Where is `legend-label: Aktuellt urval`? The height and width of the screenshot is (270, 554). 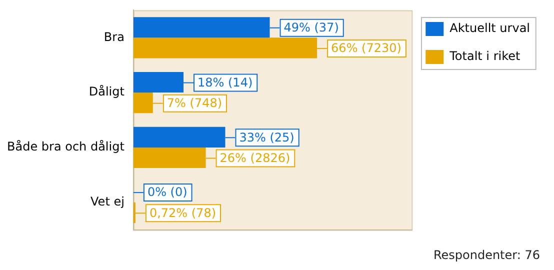 legend-label: Aktuellt urval is located at coordinates (490, 28).